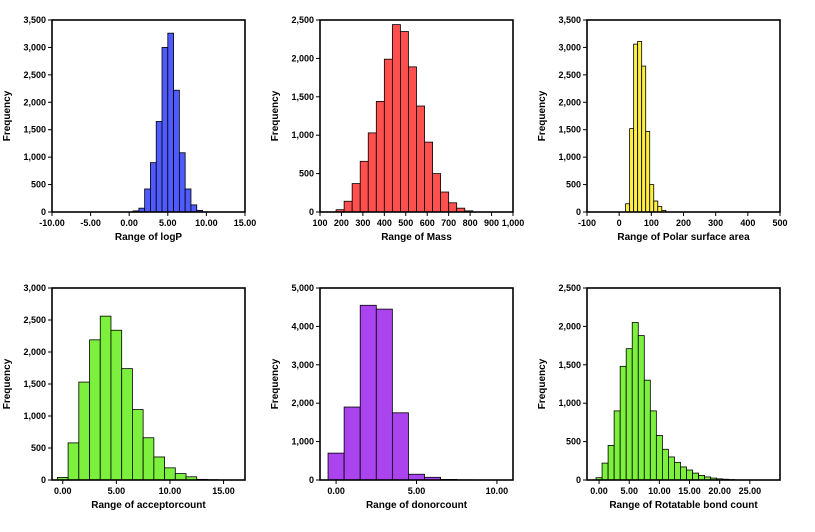  Describe the element at coordinates (683, 237) in the screenshot. I see `x-axis-label: Range of Polar surface area` at that location.